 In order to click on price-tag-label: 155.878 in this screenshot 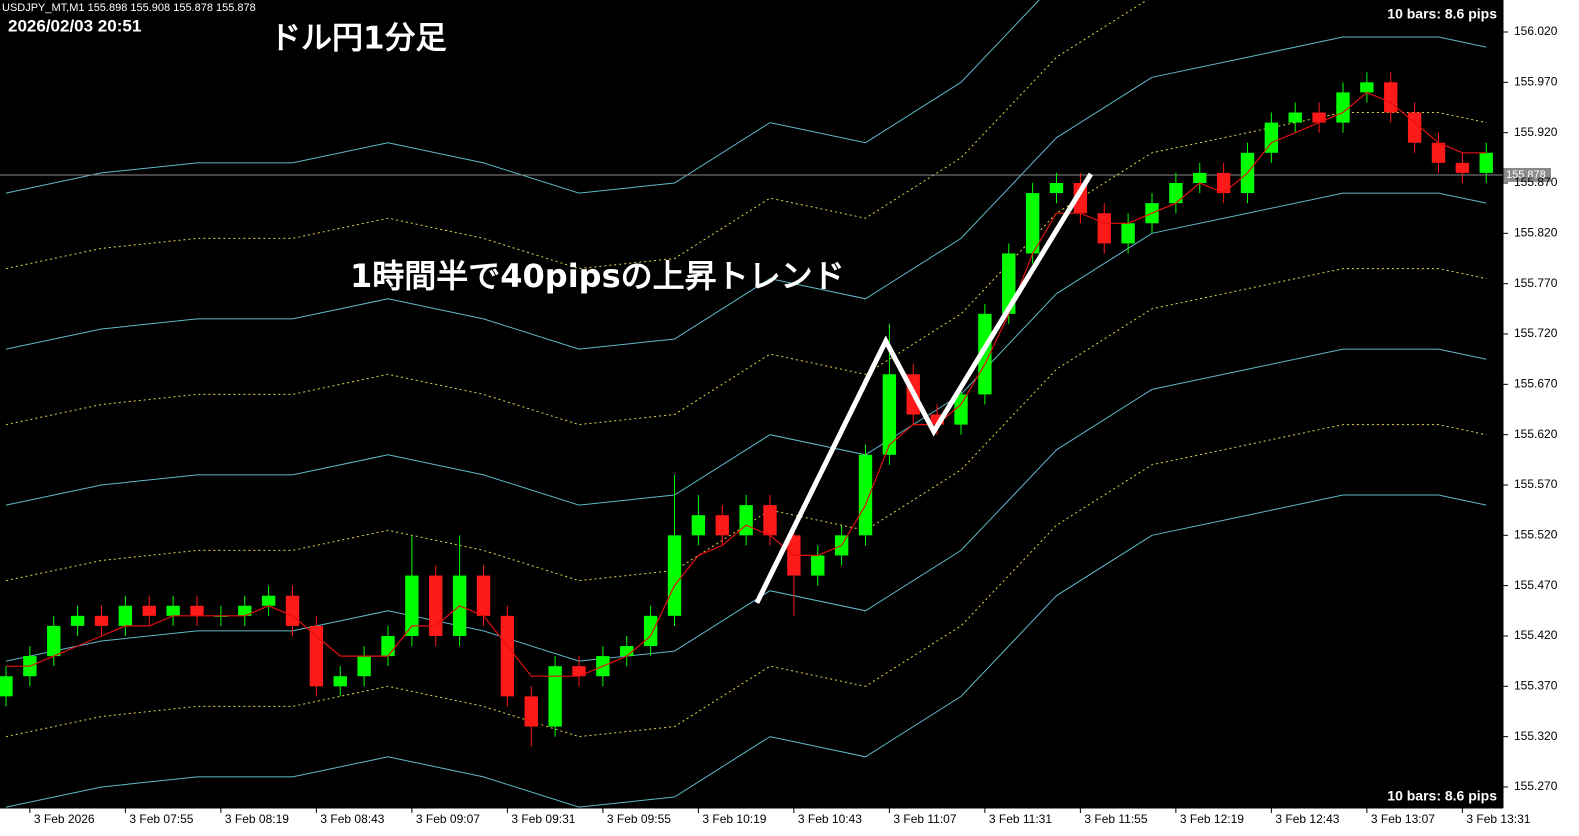, I will do `click(1526, 175)`.